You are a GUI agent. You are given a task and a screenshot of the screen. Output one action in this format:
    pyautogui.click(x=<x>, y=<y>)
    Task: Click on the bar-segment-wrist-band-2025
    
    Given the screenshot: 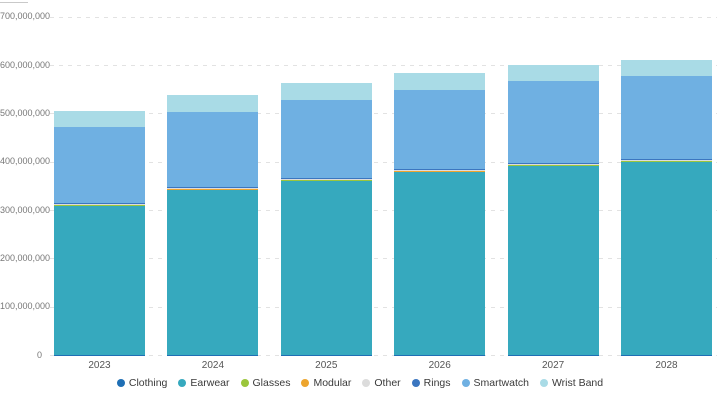 What is the action you would take?
    pyautogui.click(x=326, y=91)
    